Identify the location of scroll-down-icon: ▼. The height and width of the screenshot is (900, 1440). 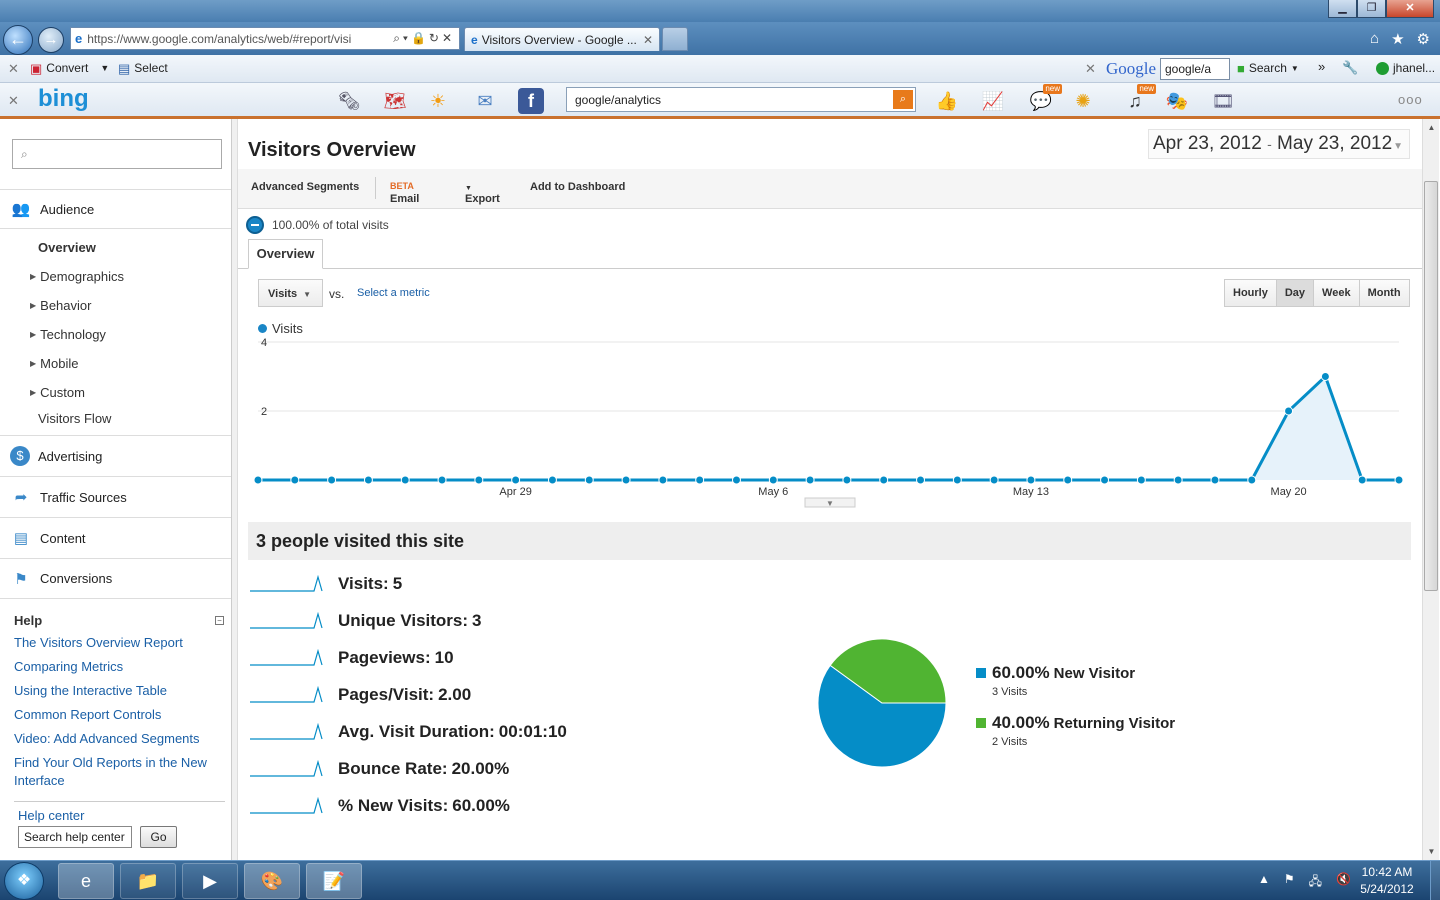
(1431, 851).